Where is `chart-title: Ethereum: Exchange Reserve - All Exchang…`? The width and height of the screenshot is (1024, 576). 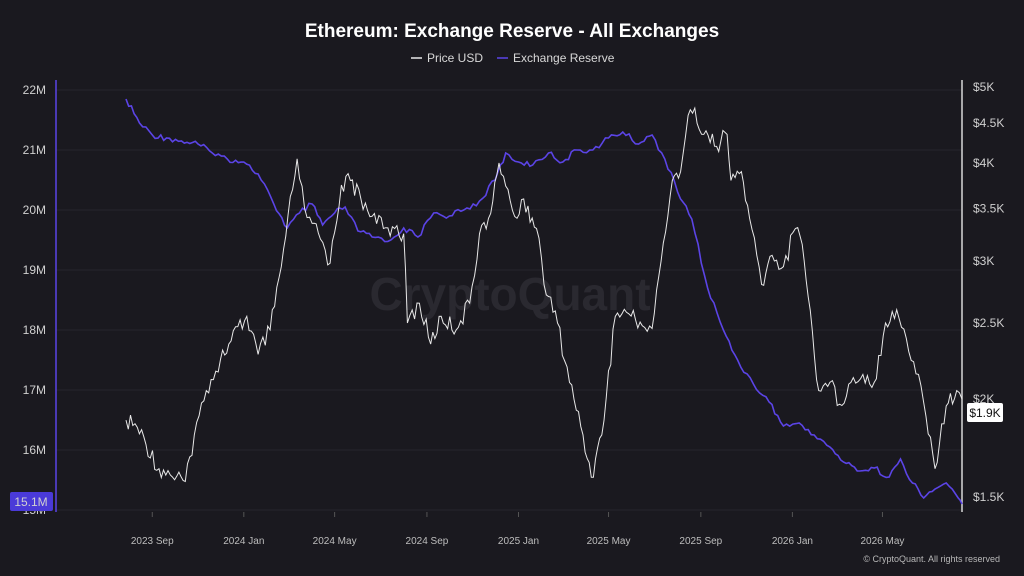 chart-title: Ethereum: Exchange Reserve - All Exchang… is located at coordinates (512, 31).